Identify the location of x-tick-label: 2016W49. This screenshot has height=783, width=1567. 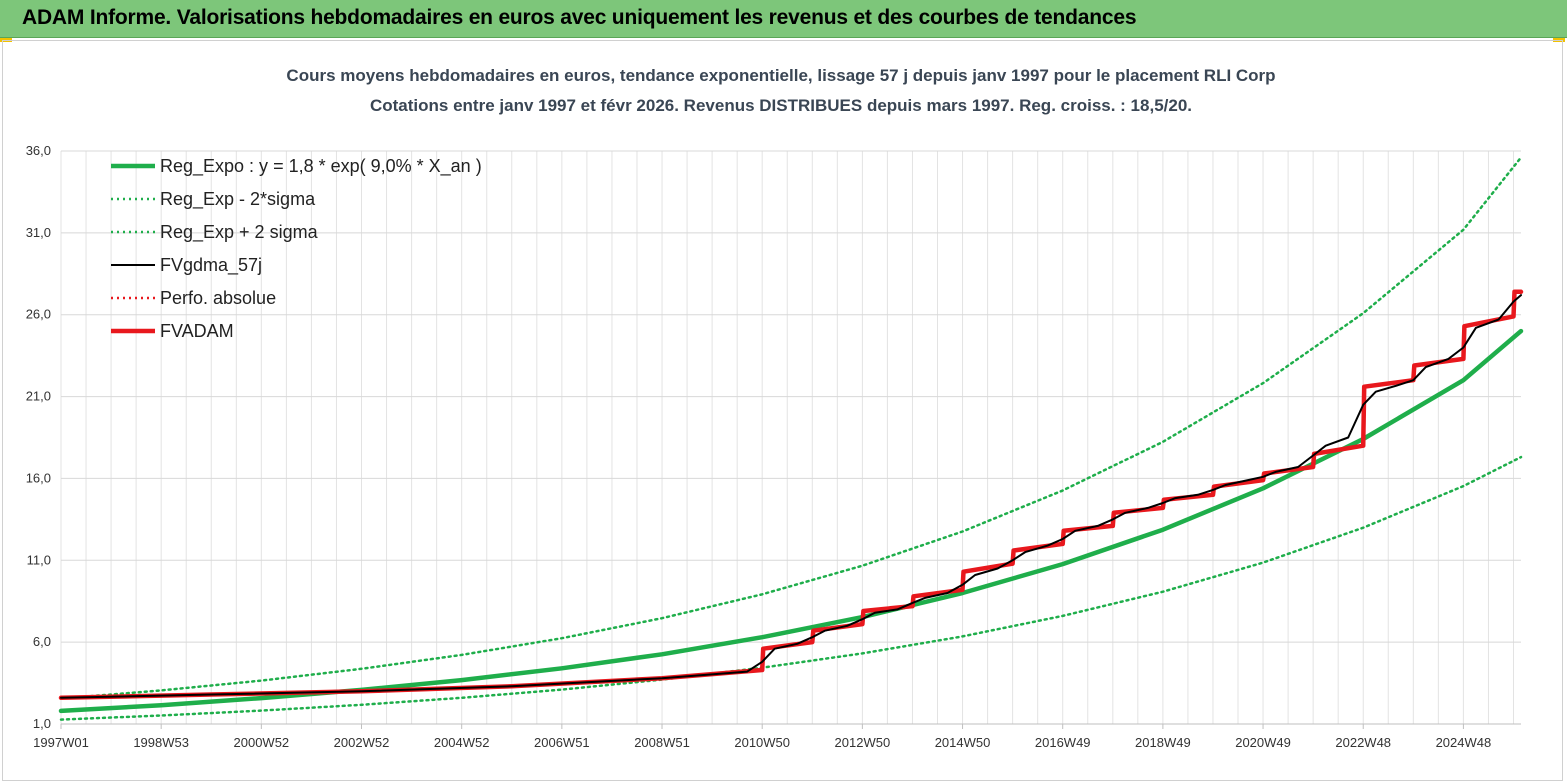
(1063, 742).